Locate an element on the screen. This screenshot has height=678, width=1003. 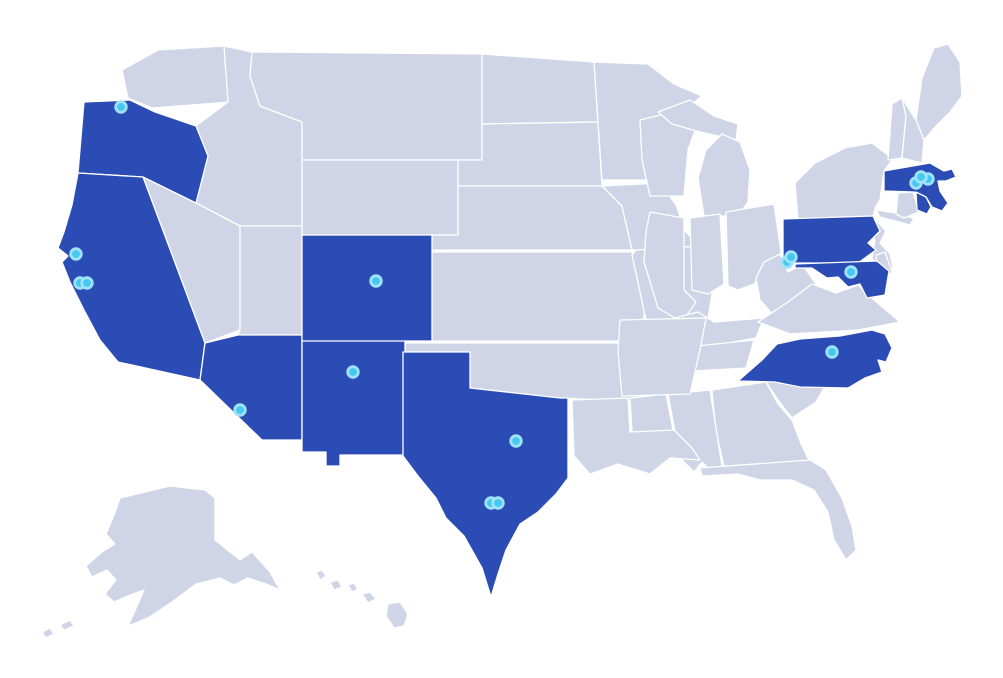
state-ak is located at coordinates (183, 556).